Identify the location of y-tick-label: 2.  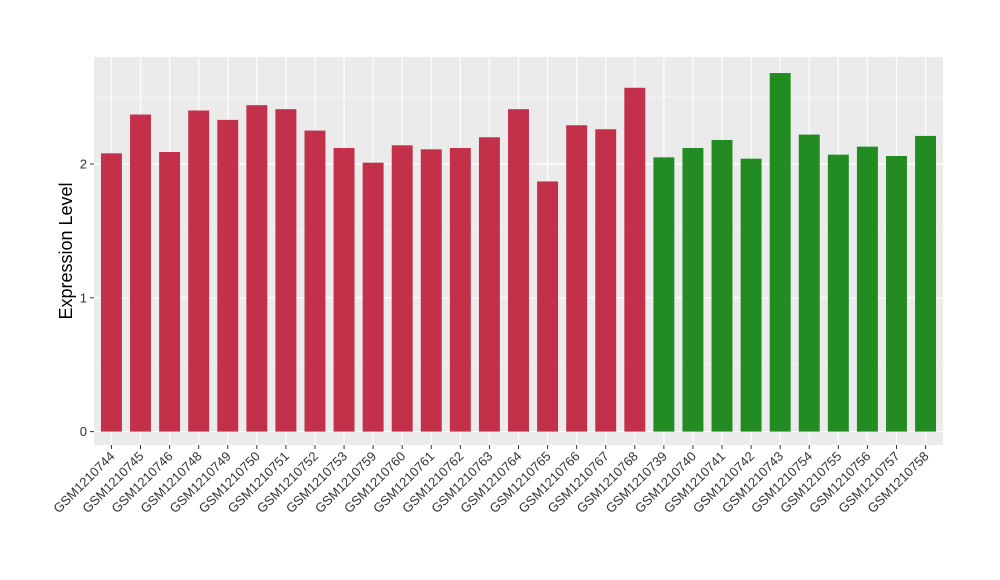
(83, 164).